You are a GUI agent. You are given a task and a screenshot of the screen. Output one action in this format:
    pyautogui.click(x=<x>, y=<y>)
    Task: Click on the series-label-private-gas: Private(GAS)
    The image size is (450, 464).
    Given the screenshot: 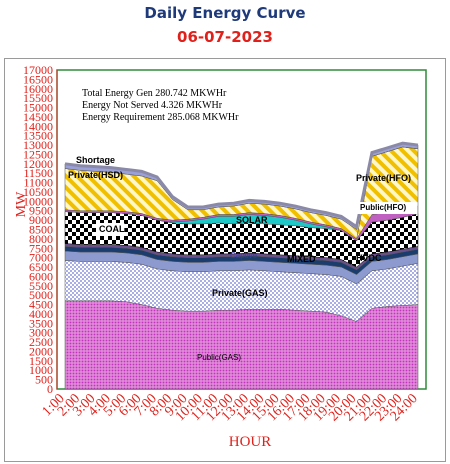 What is the action you would take?
    pyautogui.click(x=240, y=293)
    